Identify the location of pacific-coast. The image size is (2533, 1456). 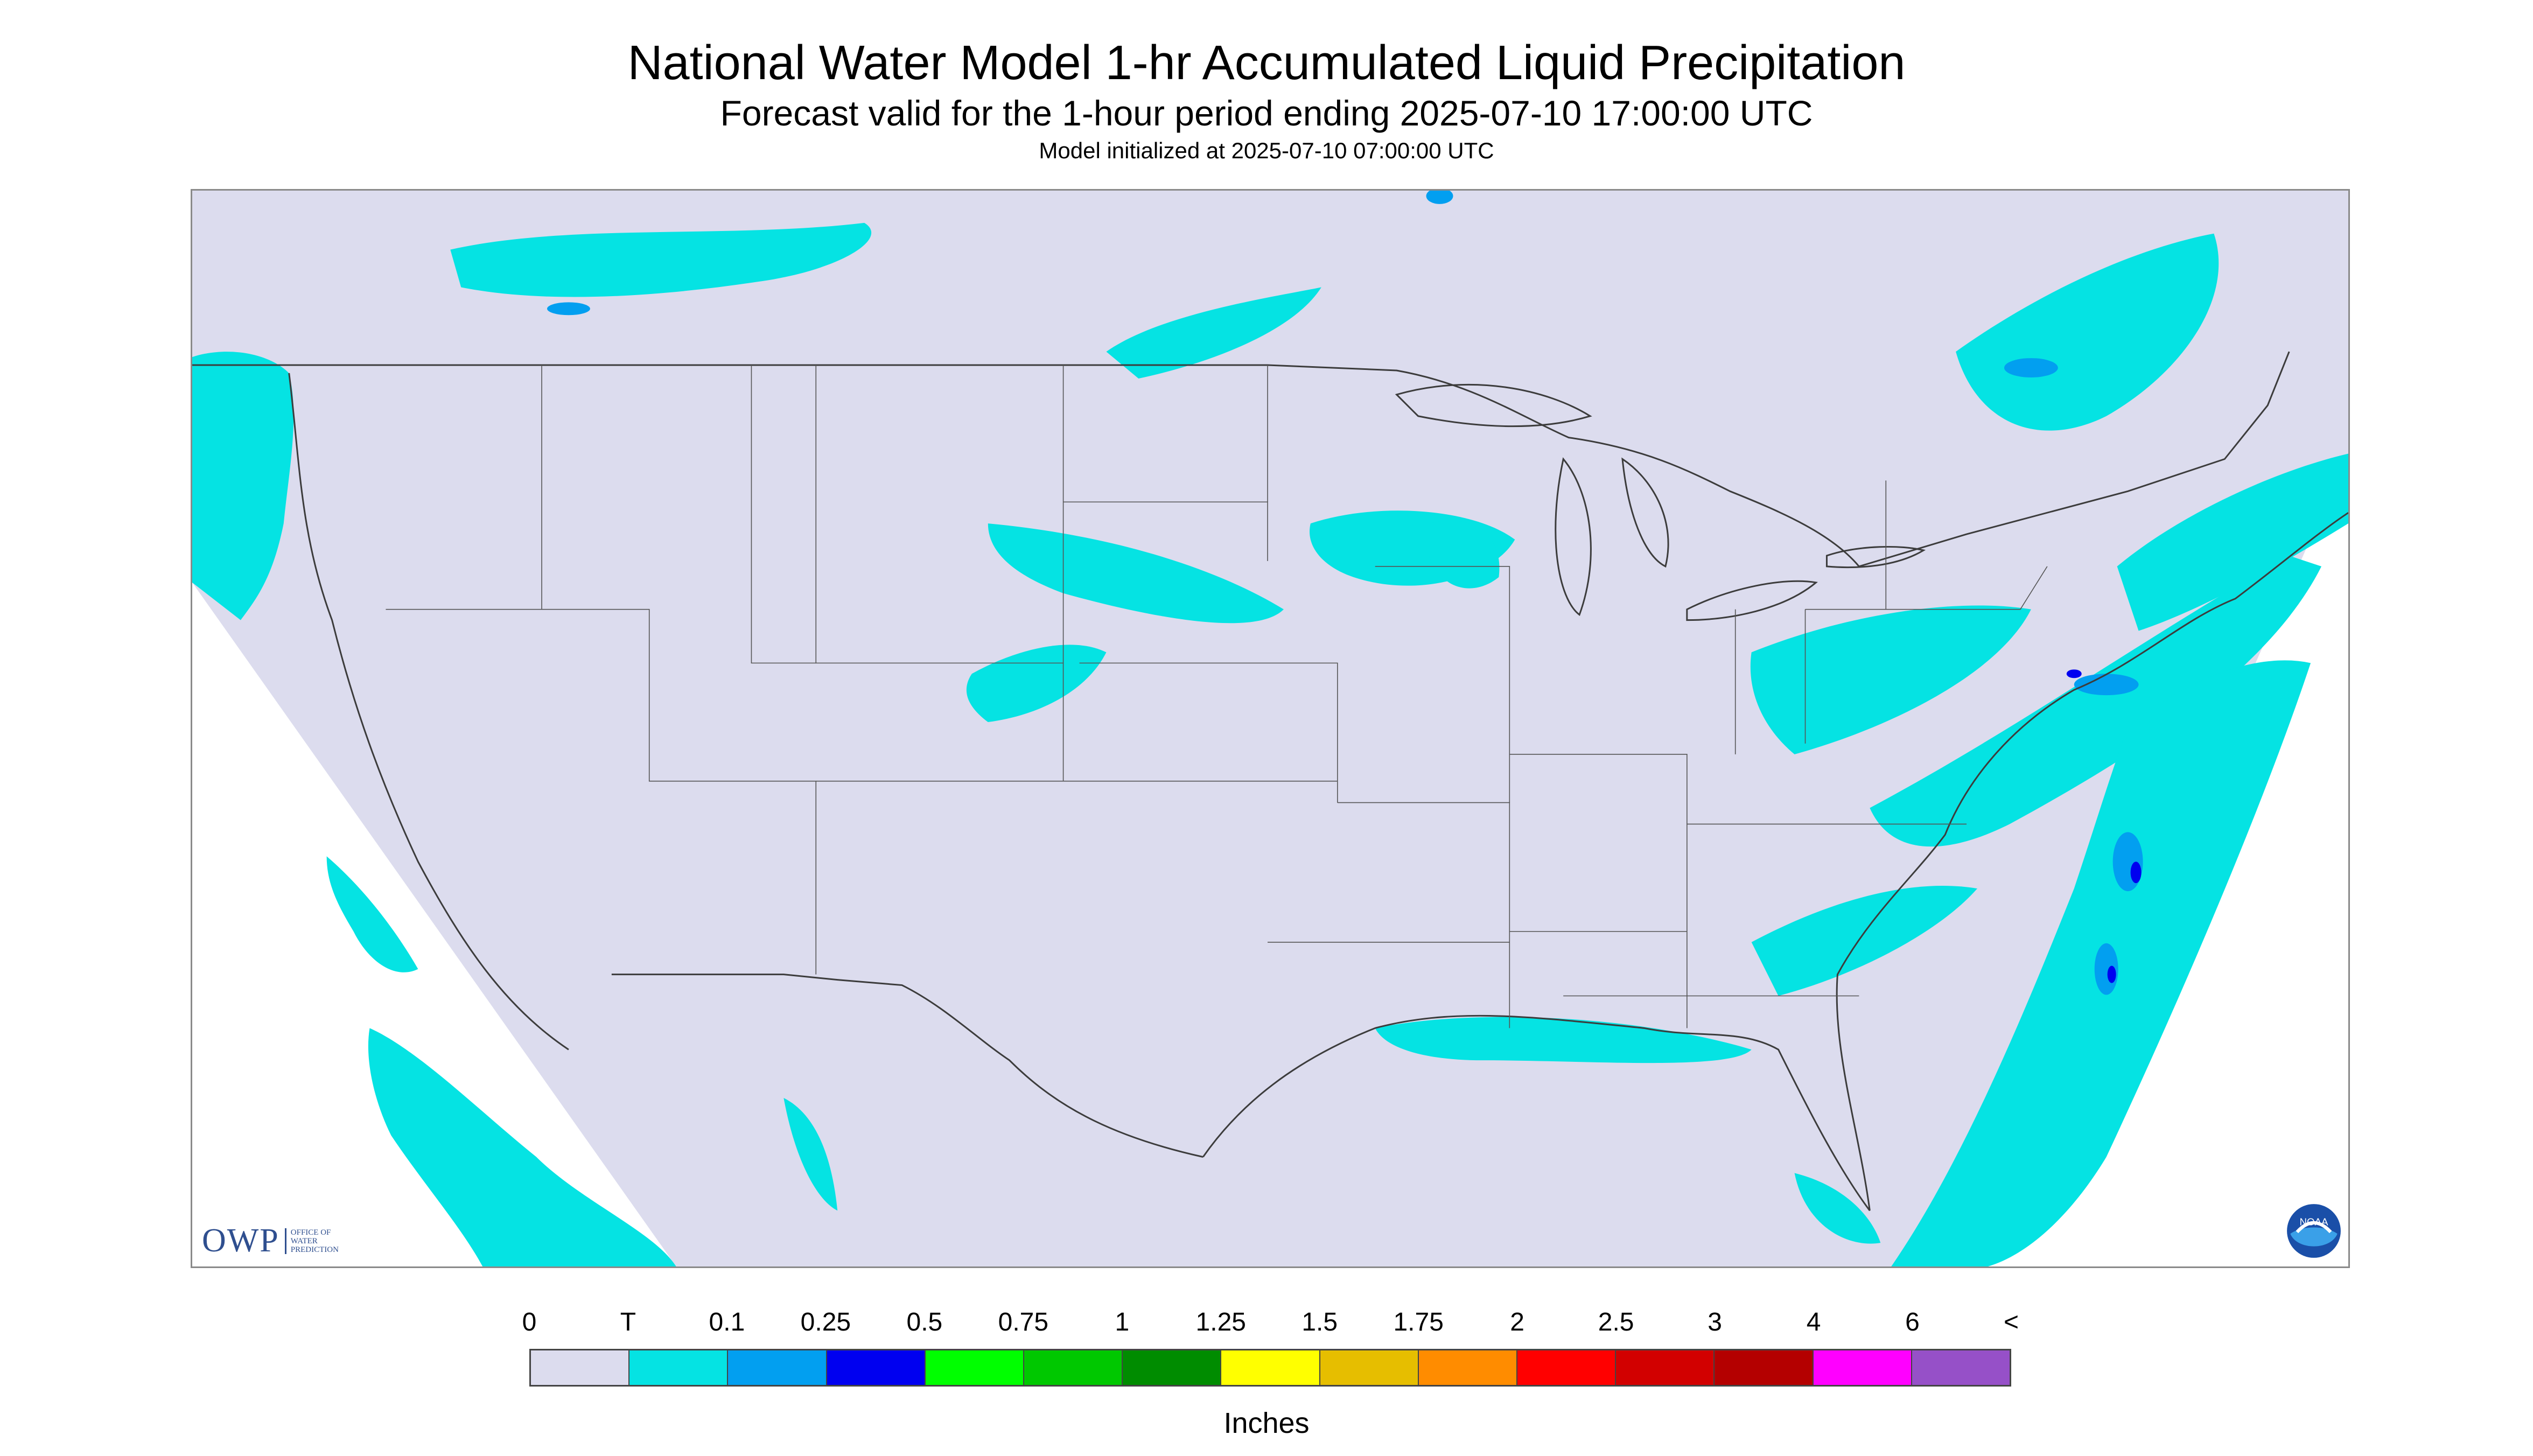
(428, 712).